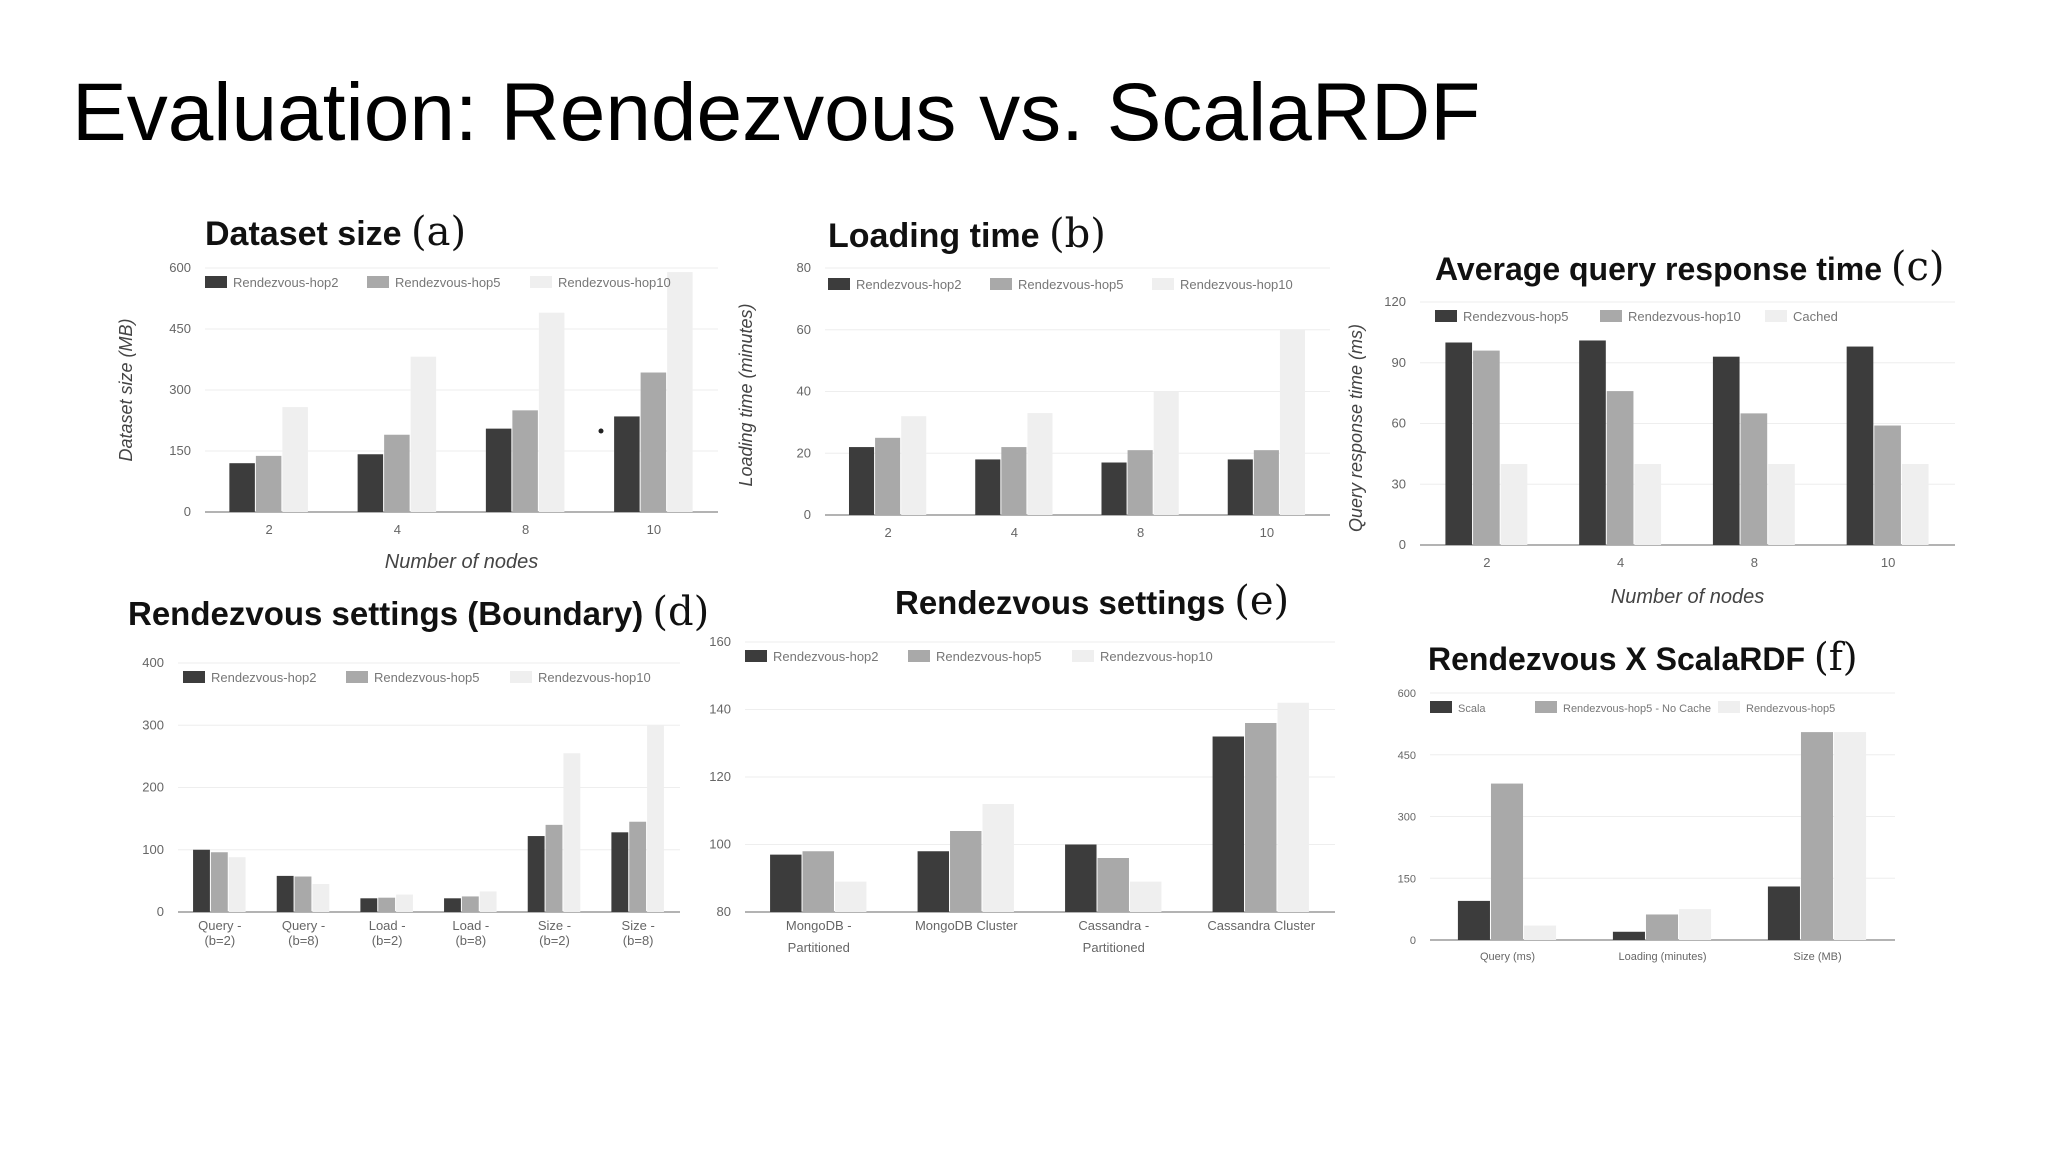 The image size is (2048, 1152). I want to click on chart-title: Loading time (b), so click(967, 234).